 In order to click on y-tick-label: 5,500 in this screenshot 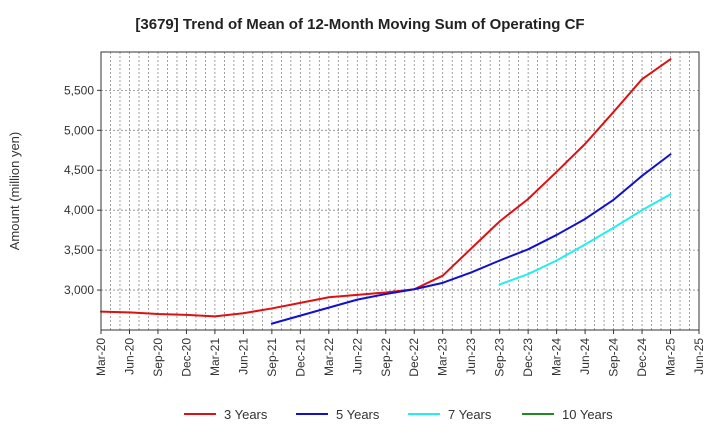, I will do `click(79, 90)`.